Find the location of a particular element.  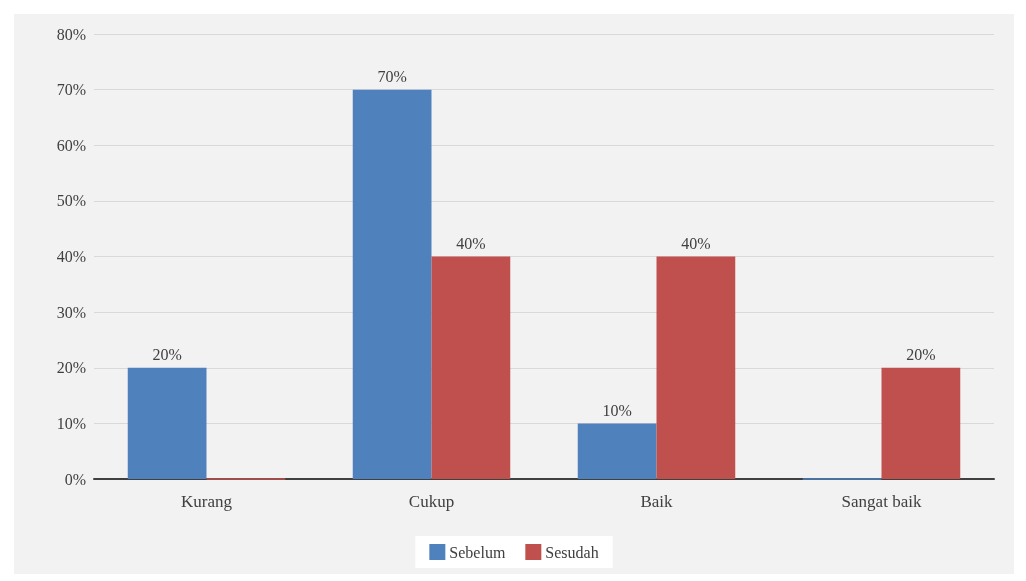

y-tick-label: 60% is located at coordinates (71, 145).